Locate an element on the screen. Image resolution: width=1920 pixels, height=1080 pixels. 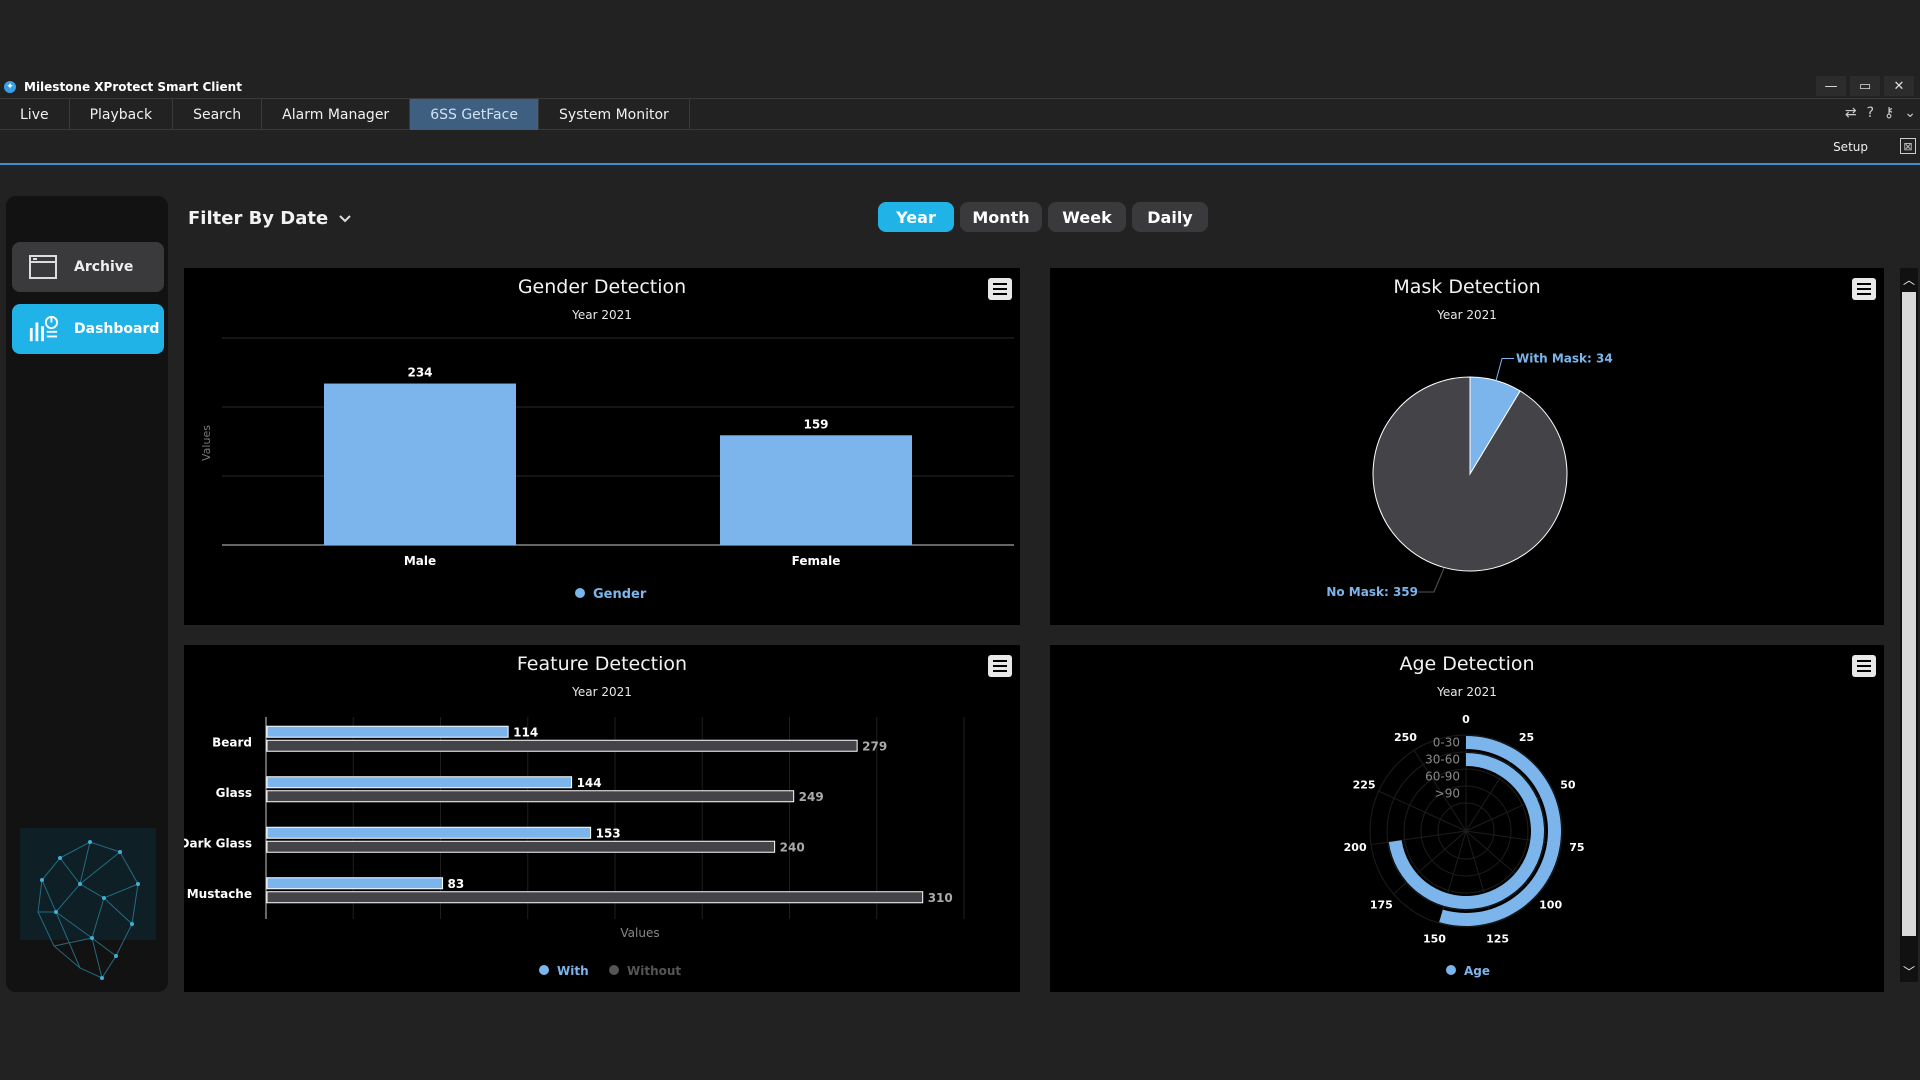
filter-by-date-dropdown: Filter By Date is located at coordinates (270, 218).